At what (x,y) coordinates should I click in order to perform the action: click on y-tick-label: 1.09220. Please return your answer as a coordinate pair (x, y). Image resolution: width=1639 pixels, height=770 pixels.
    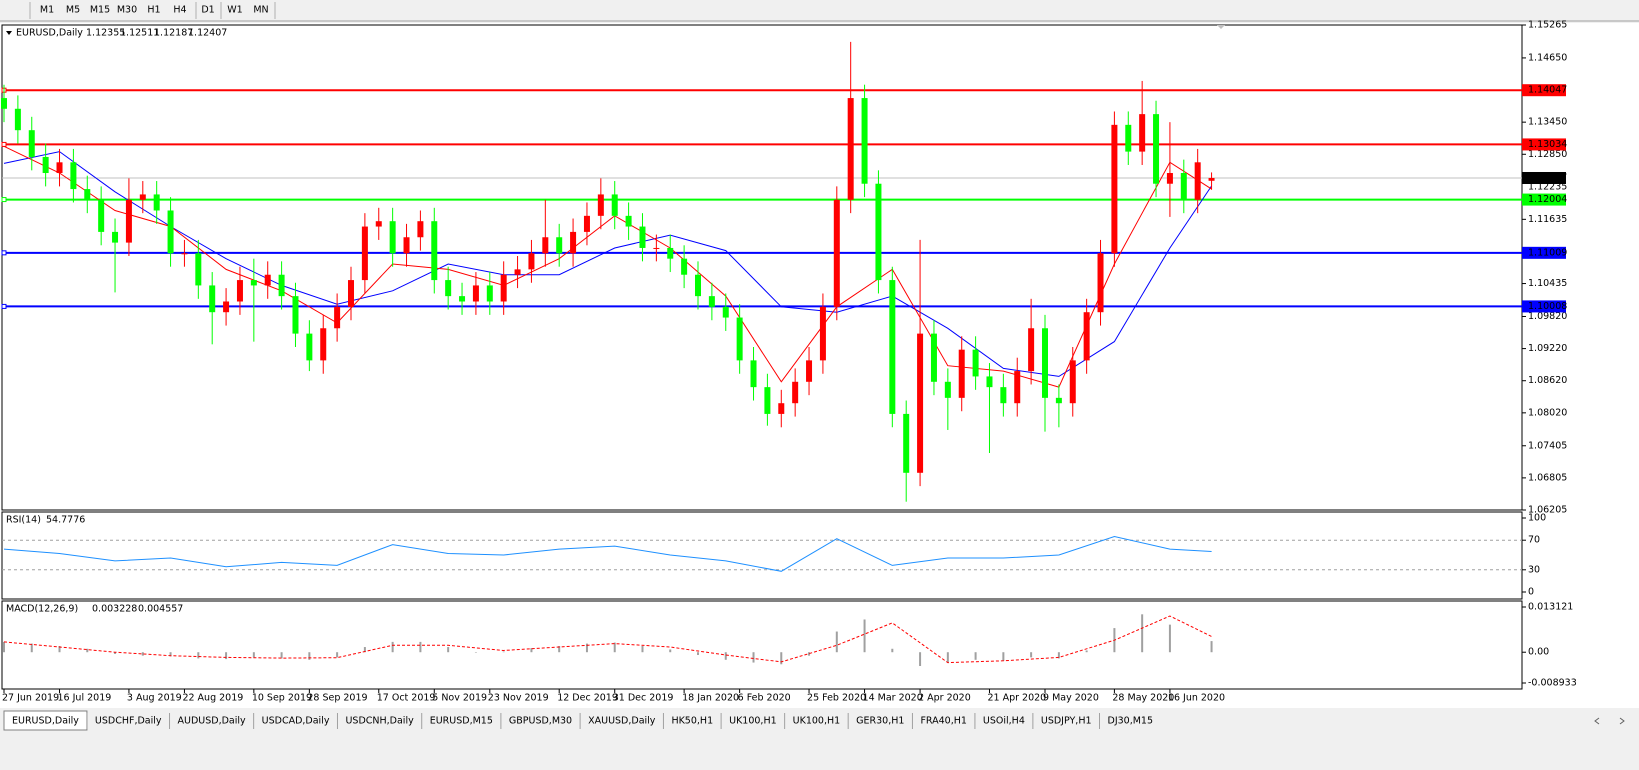
    Looking at the image, I should click on (1547, 348).